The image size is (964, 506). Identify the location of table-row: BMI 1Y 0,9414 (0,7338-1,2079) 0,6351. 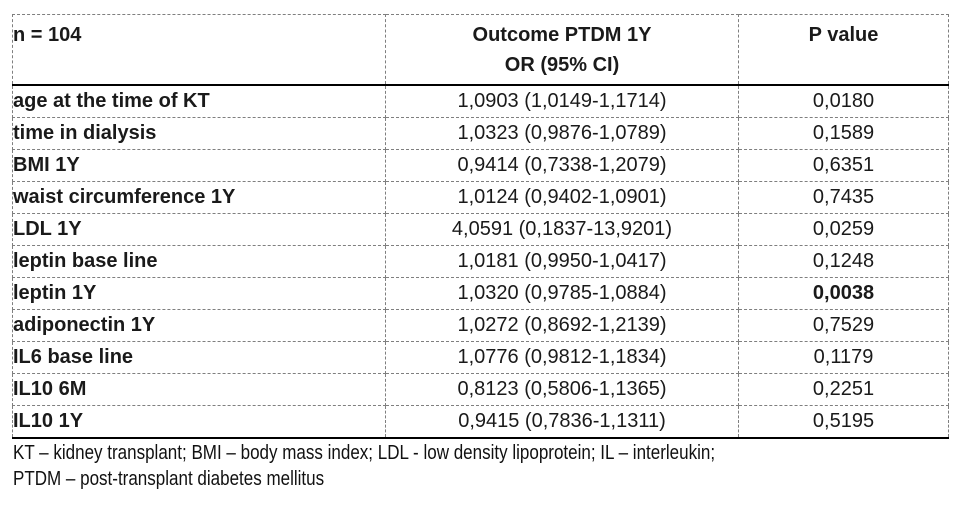
(480, 165).